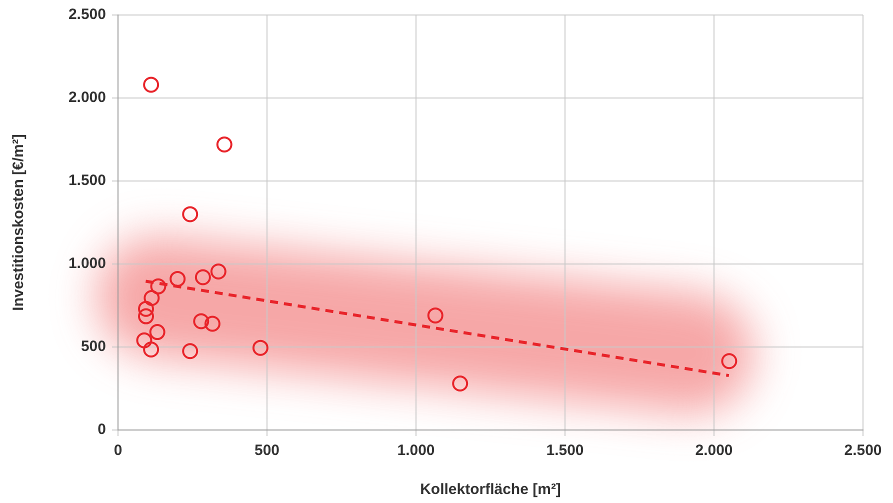  What do you see at coordinates (87, 181) in the screenshot?
I see `y-tick-label: 1.500` at bounding box center [87, 181].